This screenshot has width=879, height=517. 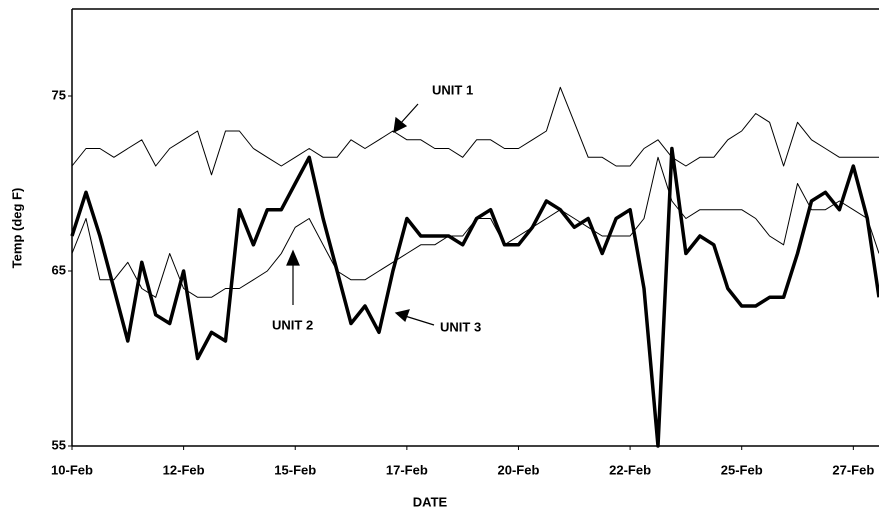 I want to click on y-tick-label: 65, so click(x=59, y=269).